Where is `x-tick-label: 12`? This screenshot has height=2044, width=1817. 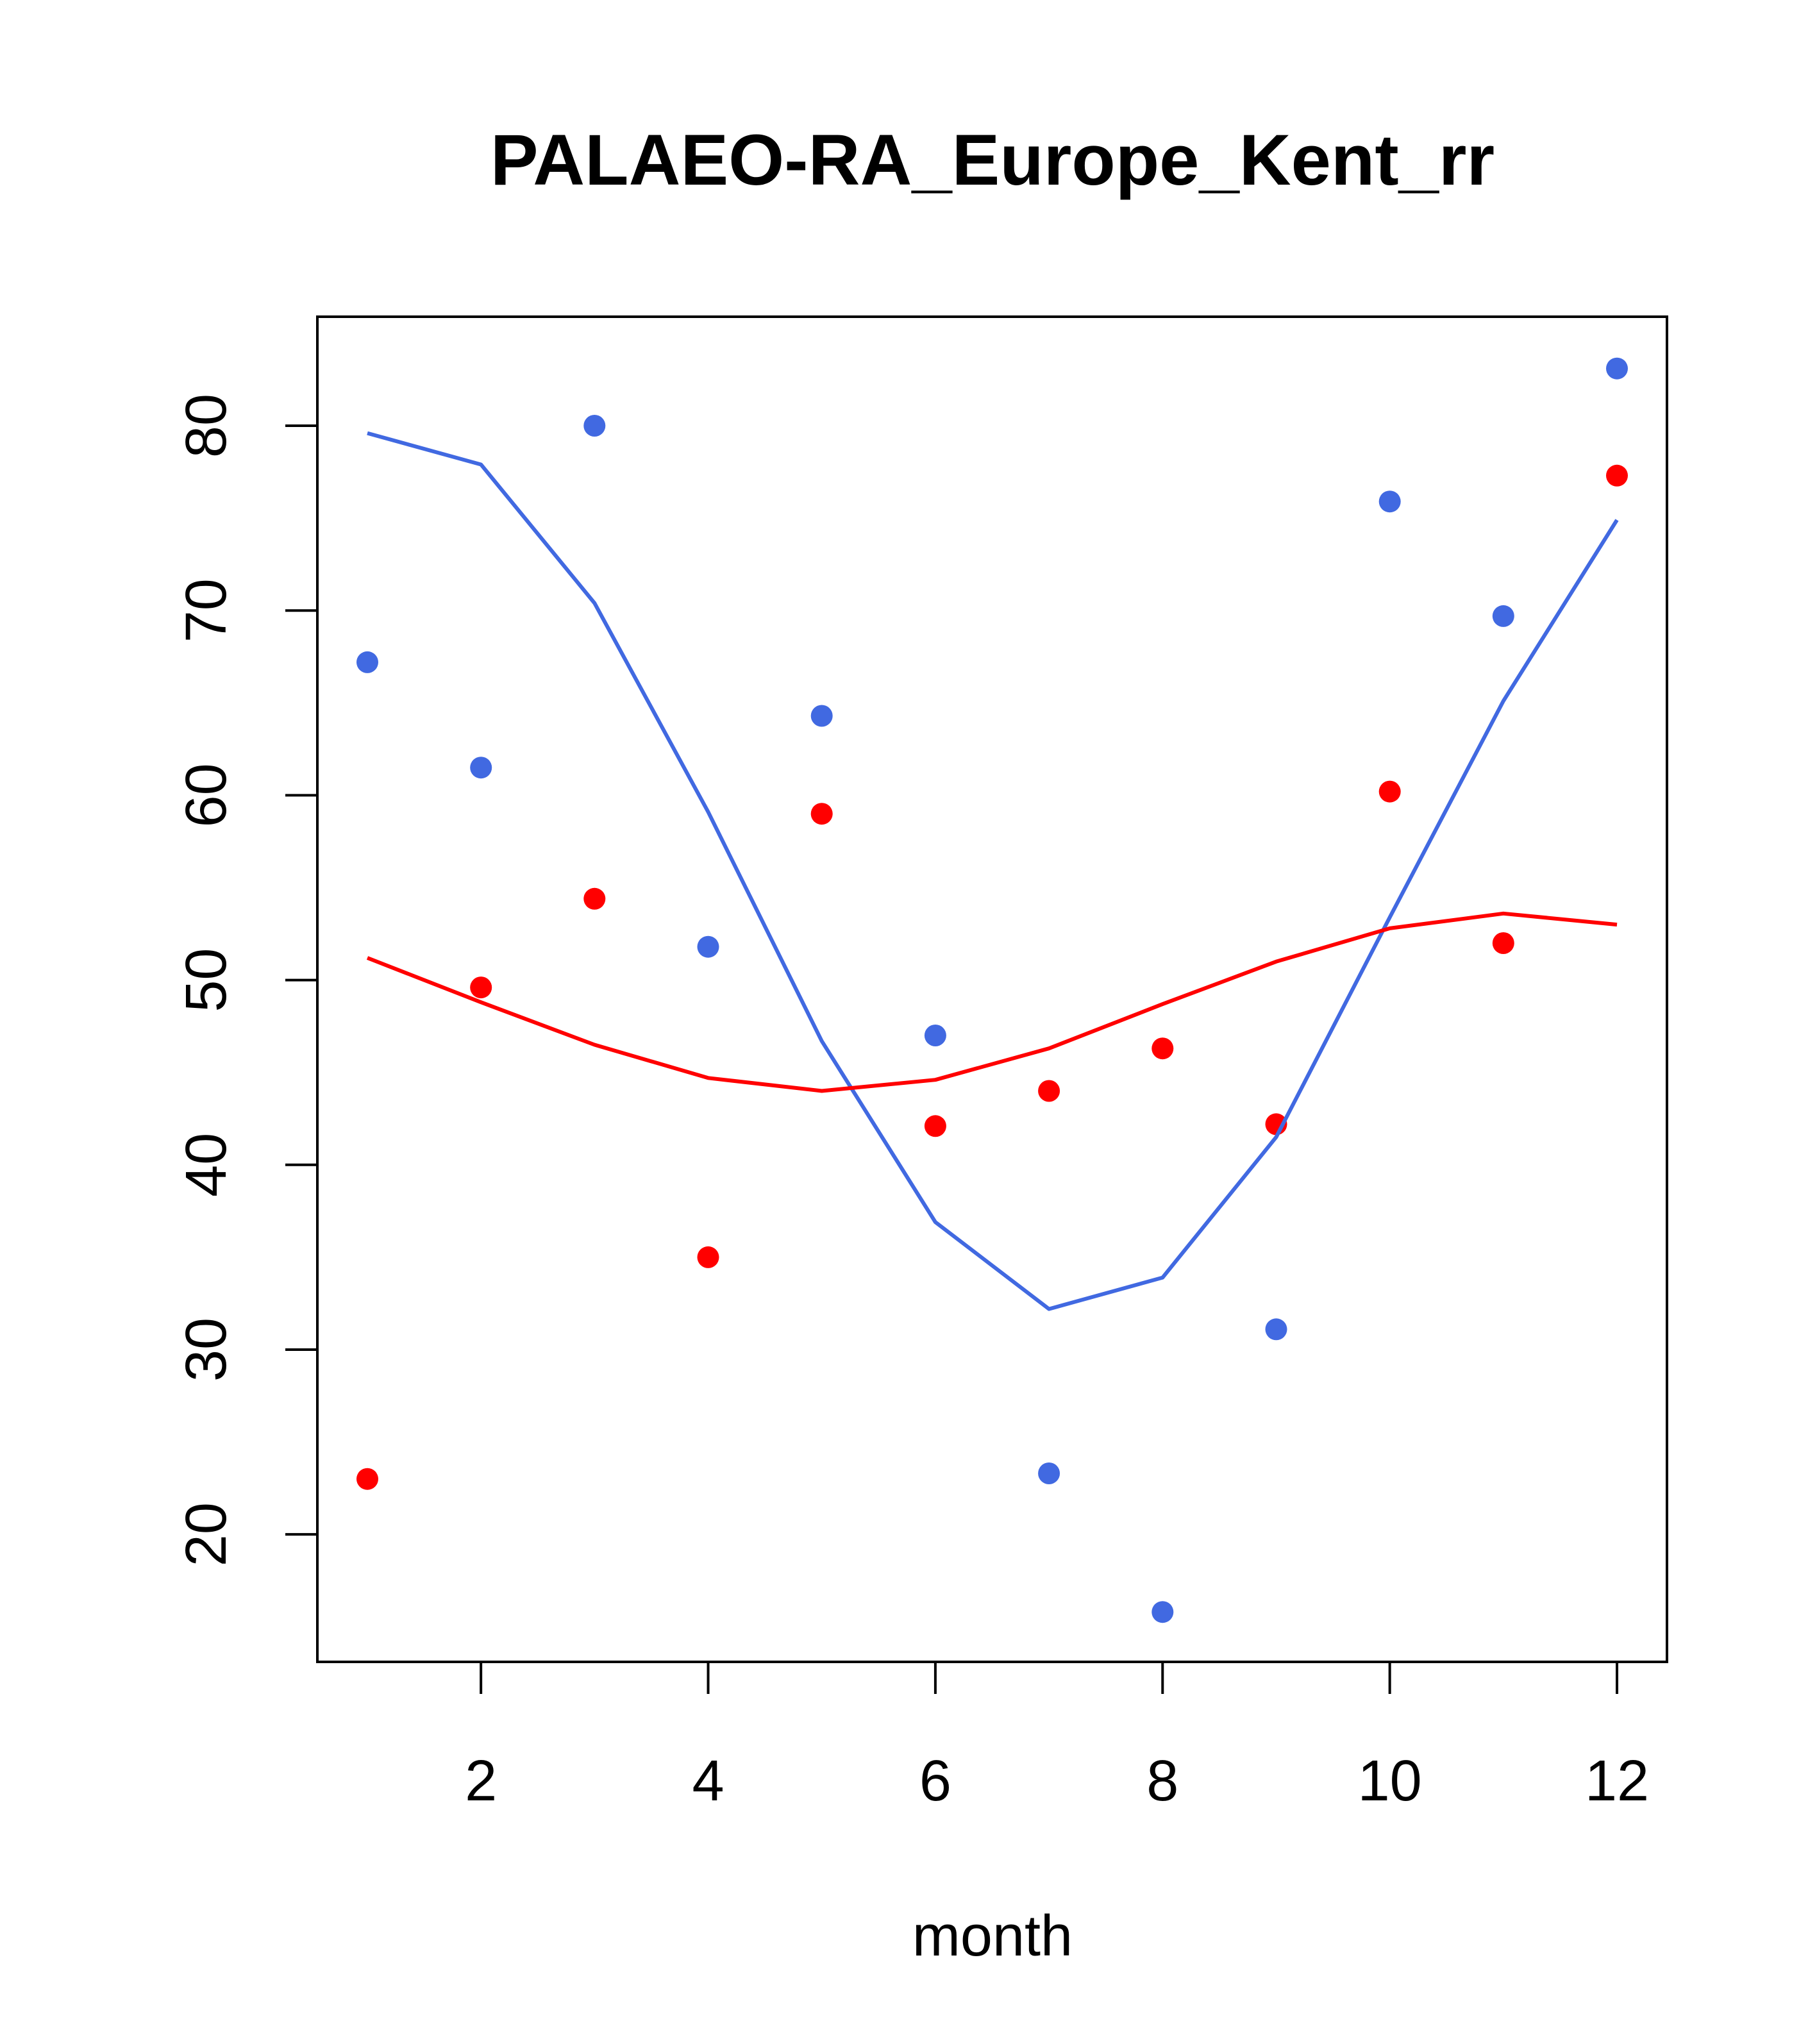 x-tick-label: 12 is located at coordinates (1617, 1781).